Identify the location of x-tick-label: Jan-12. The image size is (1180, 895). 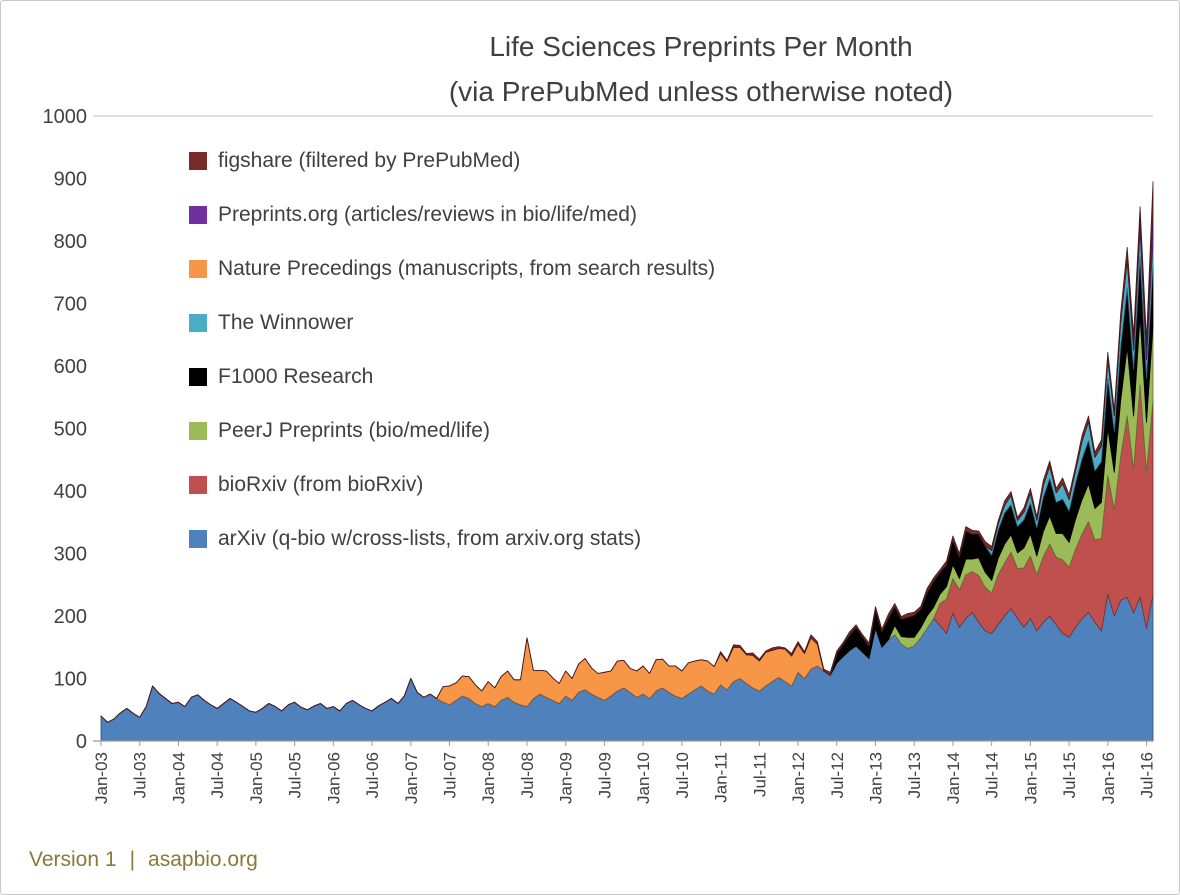
(798, 778).